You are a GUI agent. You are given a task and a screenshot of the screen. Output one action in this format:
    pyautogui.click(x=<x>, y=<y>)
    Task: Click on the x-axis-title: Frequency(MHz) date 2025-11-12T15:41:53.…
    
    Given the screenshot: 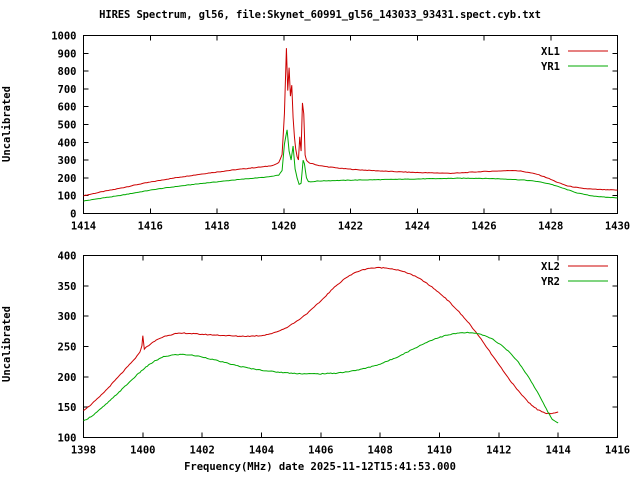 What is the action you would take?
    pyautogui.click(x=320, y=467)
    